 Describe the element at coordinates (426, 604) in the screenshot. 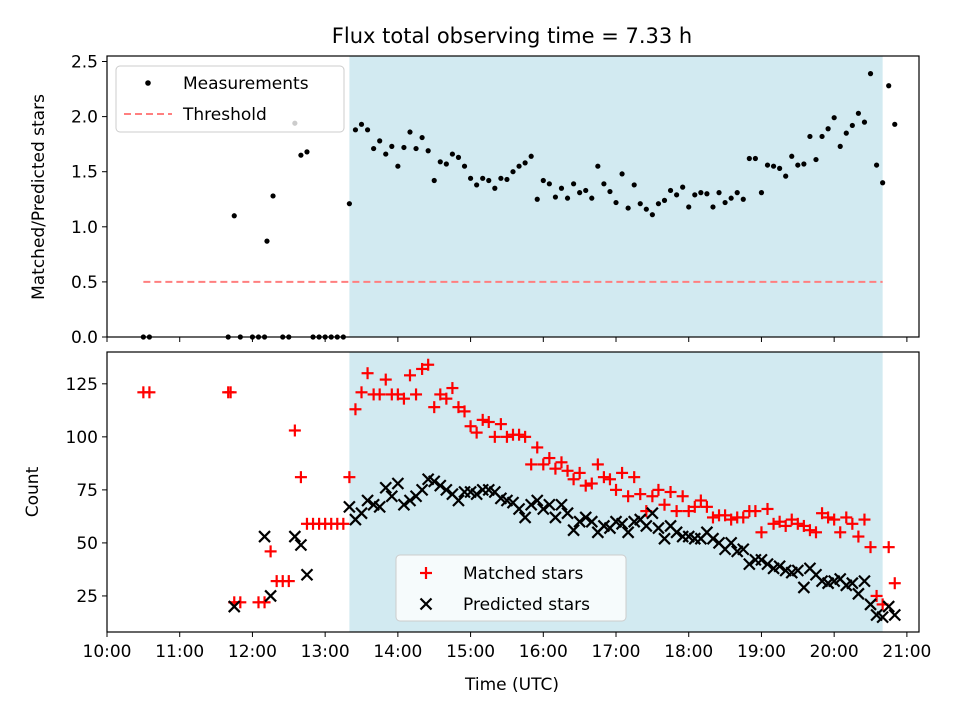

I see `legend-predicted-cross` at that location.